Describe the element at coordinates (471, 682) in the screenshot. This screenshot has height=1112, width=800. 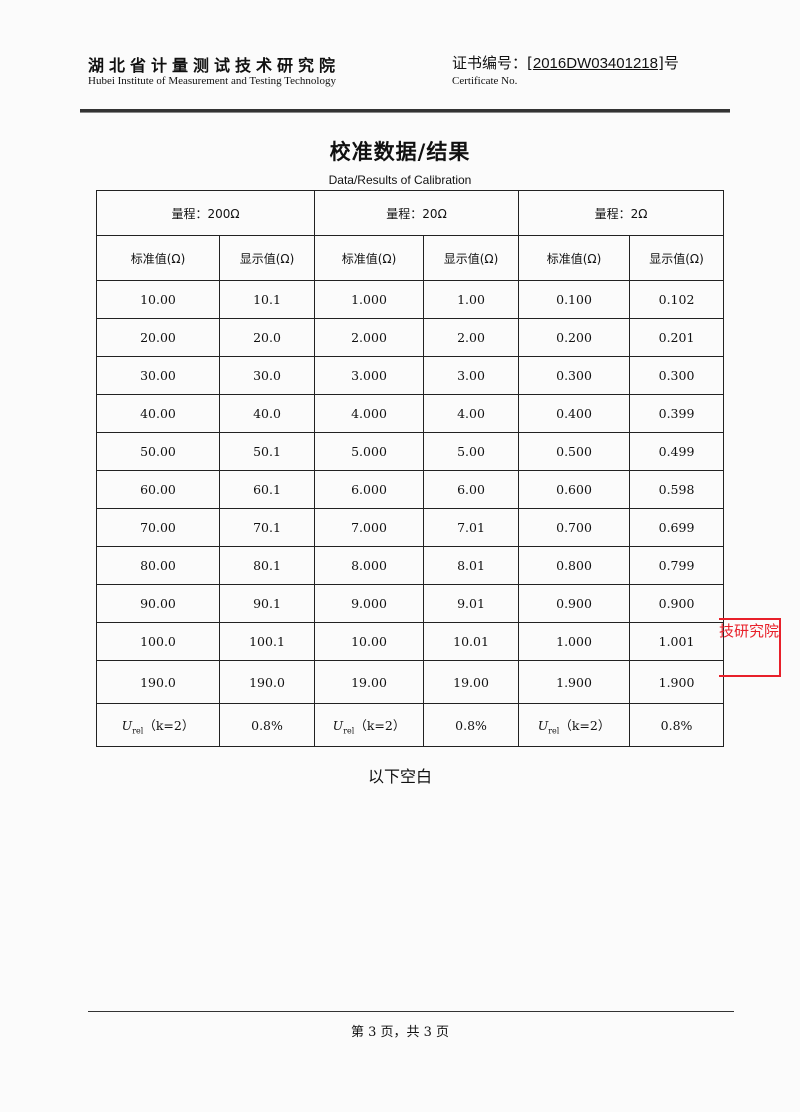
I see `table-cell: 19.00` at that location.